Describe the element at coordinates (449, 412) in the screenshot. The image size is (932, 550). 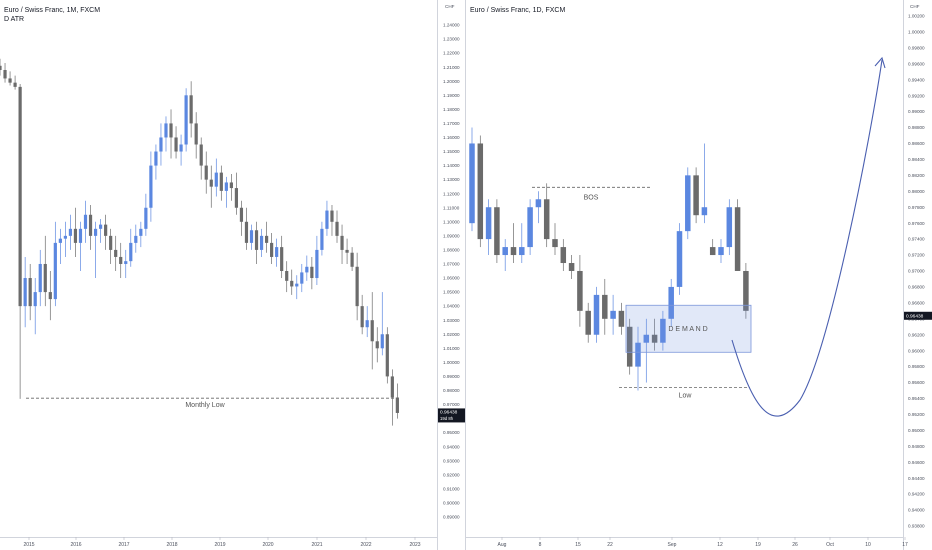
I see `left-price-badge-value: 0.96438` at that location.